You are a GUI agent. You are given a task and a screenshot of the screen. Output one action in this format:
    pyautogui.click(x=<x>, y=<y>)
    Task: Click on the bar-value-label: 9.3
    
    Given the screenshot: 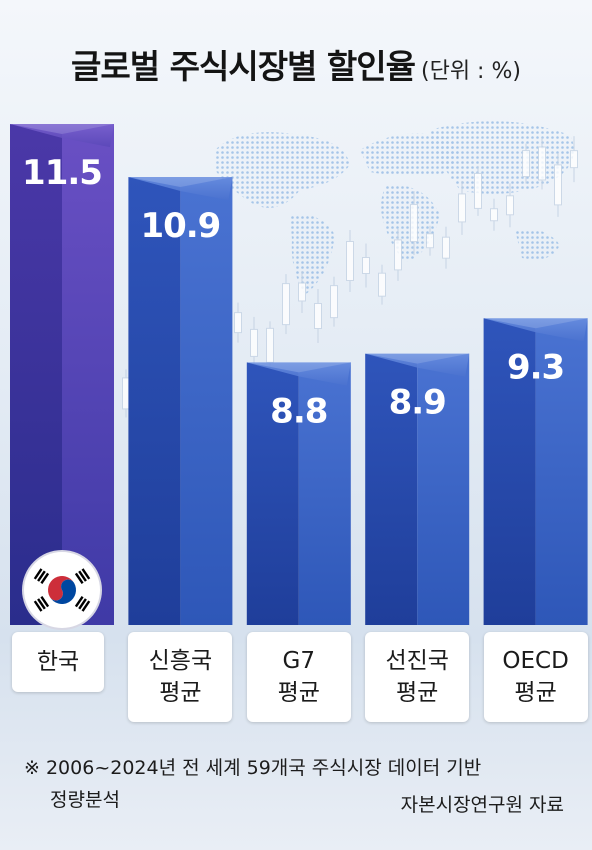 What is the action you would take?
    pyautogui.click(x=535, y=367)
    